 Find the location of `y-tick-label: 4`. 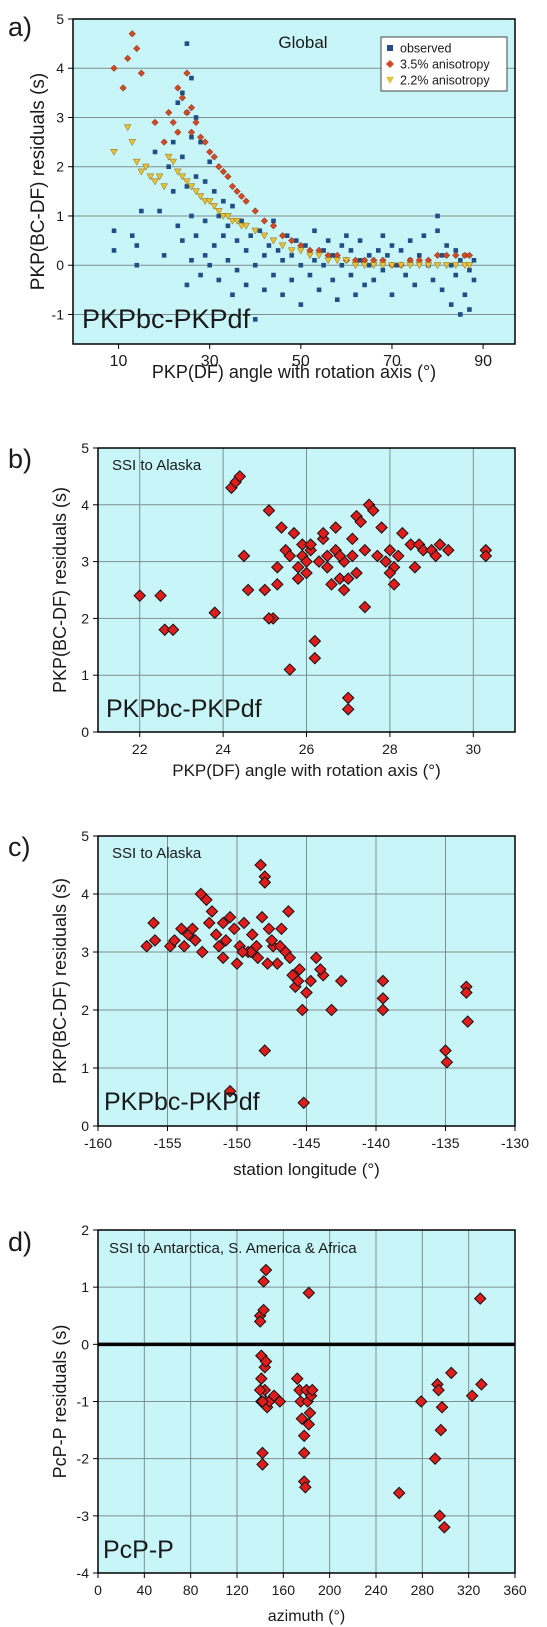

y-tick-label: 4 is located at coordinates (85, 894).